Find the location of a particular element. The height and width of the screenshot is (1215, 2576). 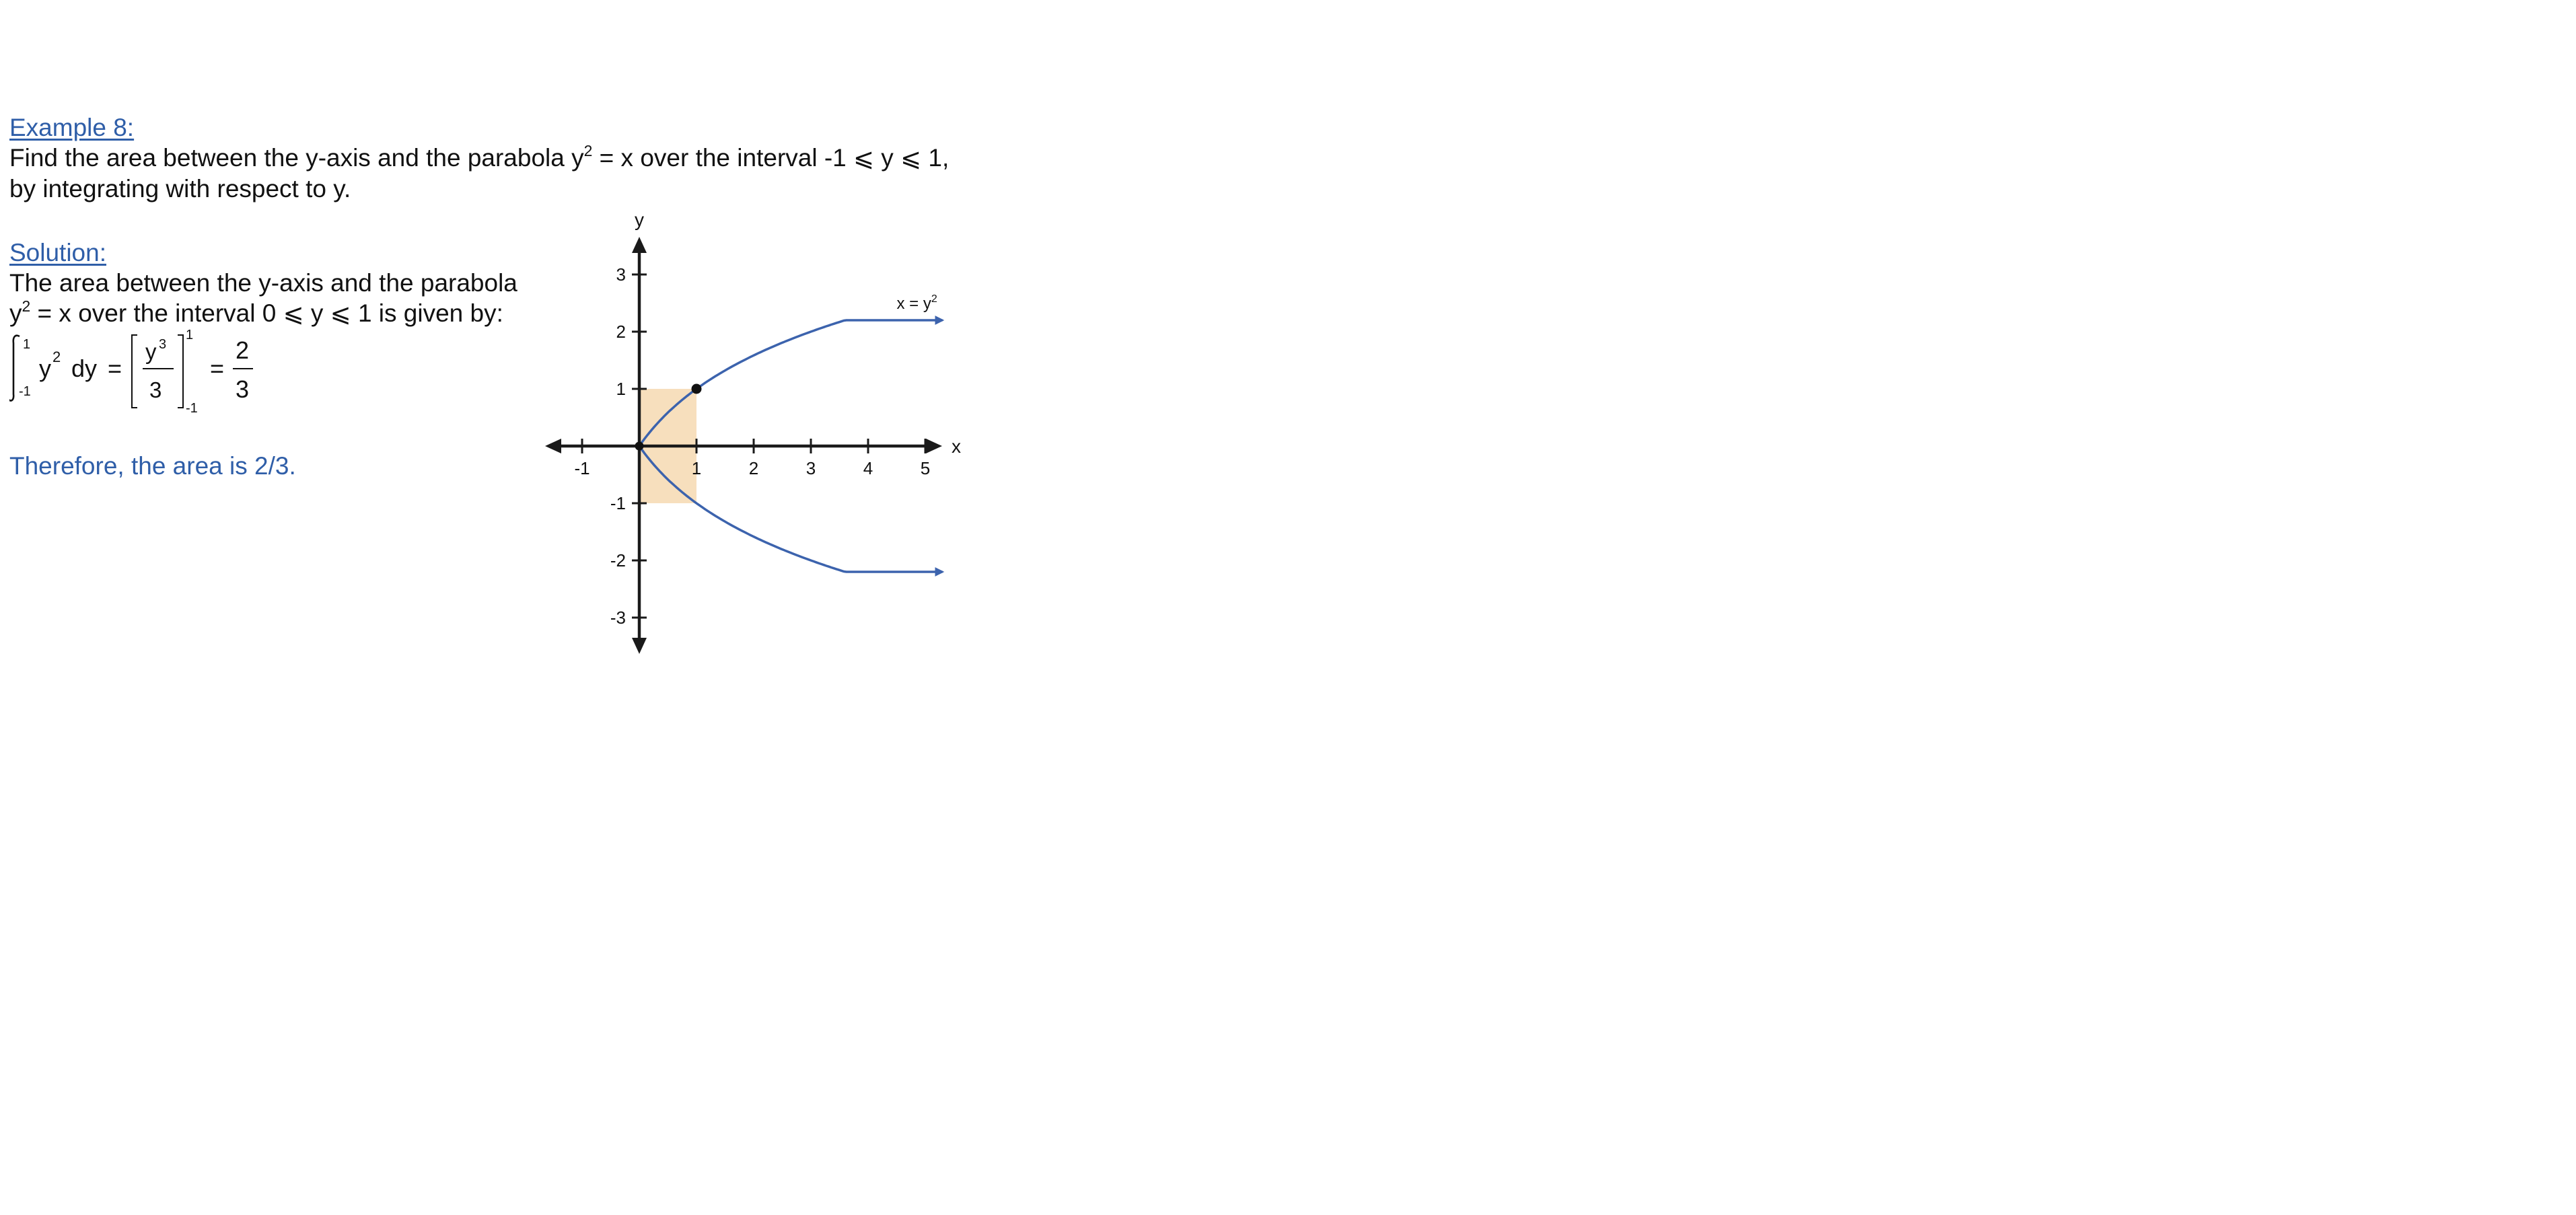

x-tick-label: -1 is located at coordinates (581, 468).